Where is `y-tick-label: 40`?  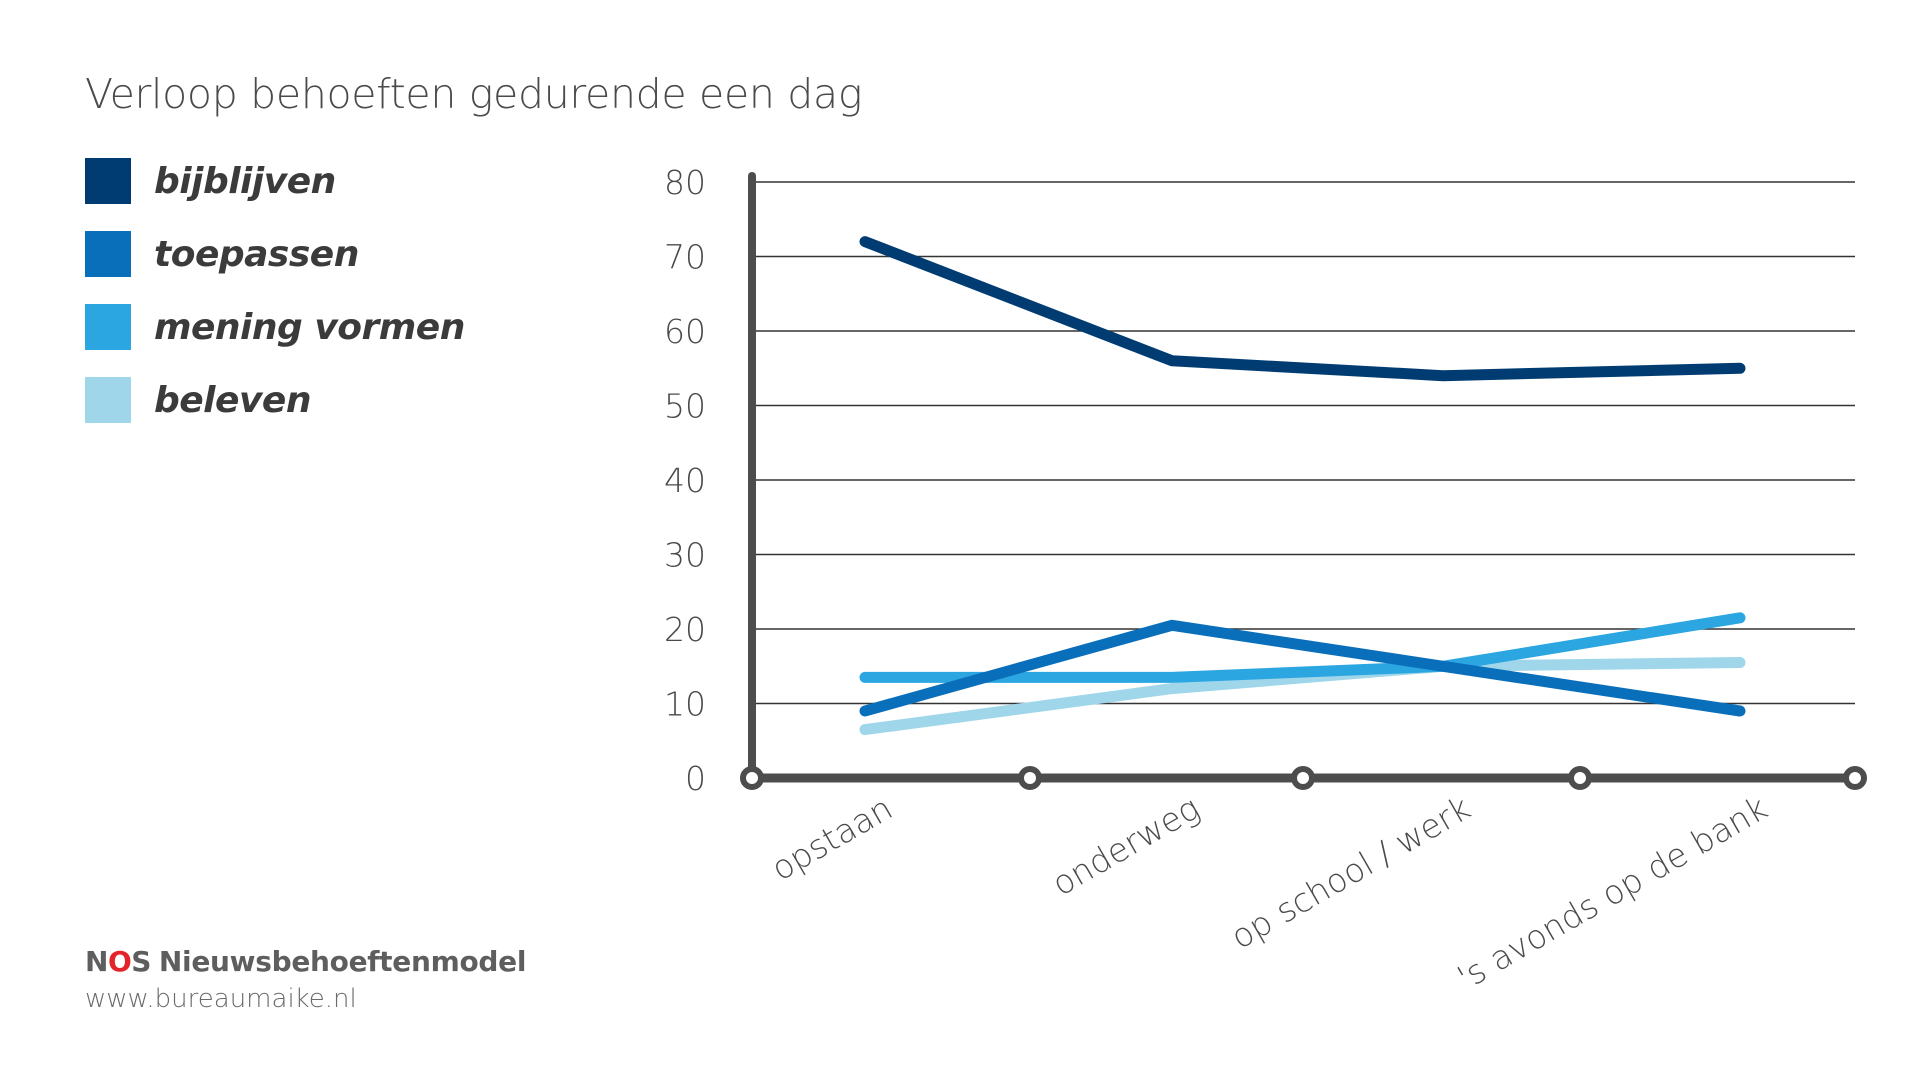
y-tick-label: 40 is located at coordinates (685, 480).